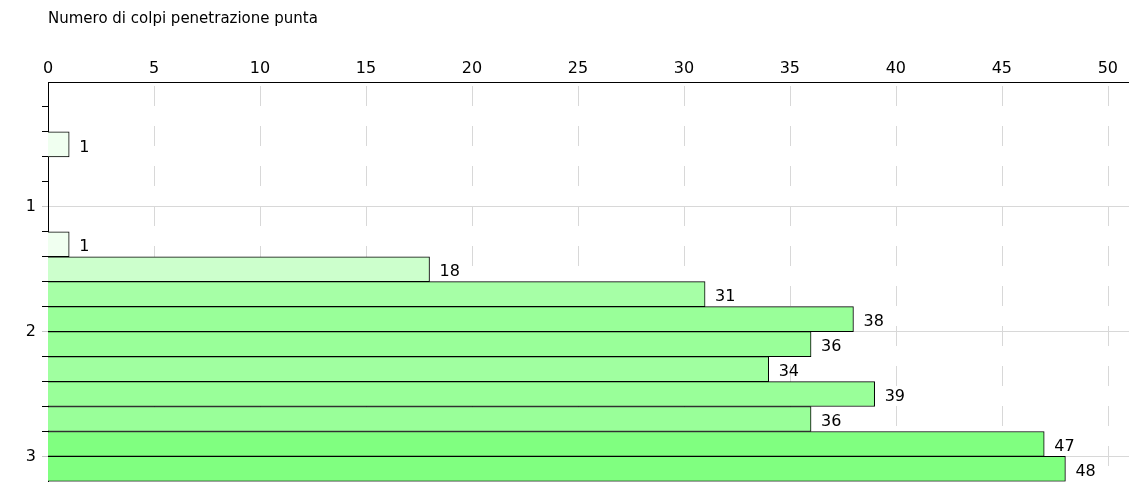  I want to click on x-tick-label: 5, so click(154, 67).